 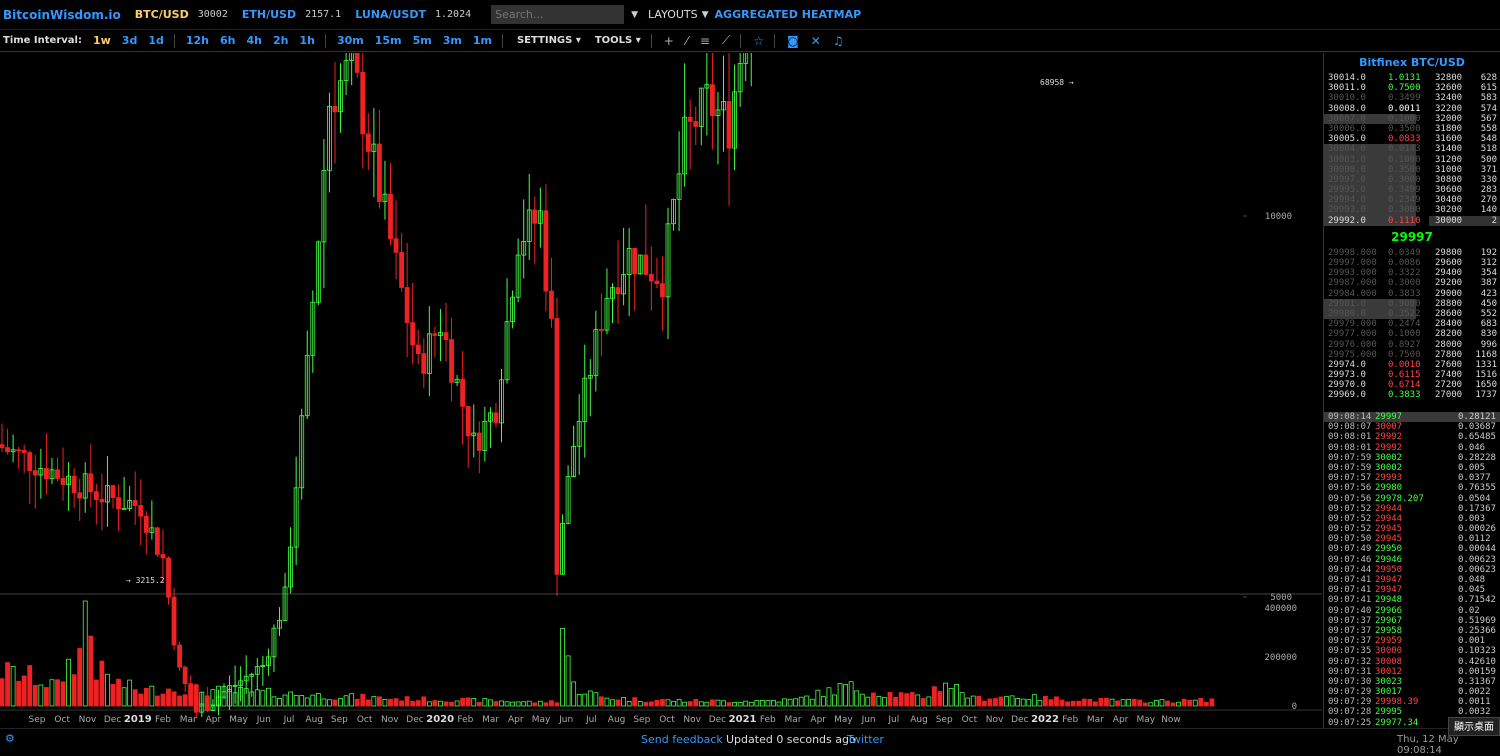 What do you see at coordinates (838, 40) in the screenshot?
I see `bell-icon: ♫` at bounding box center [838, 40].